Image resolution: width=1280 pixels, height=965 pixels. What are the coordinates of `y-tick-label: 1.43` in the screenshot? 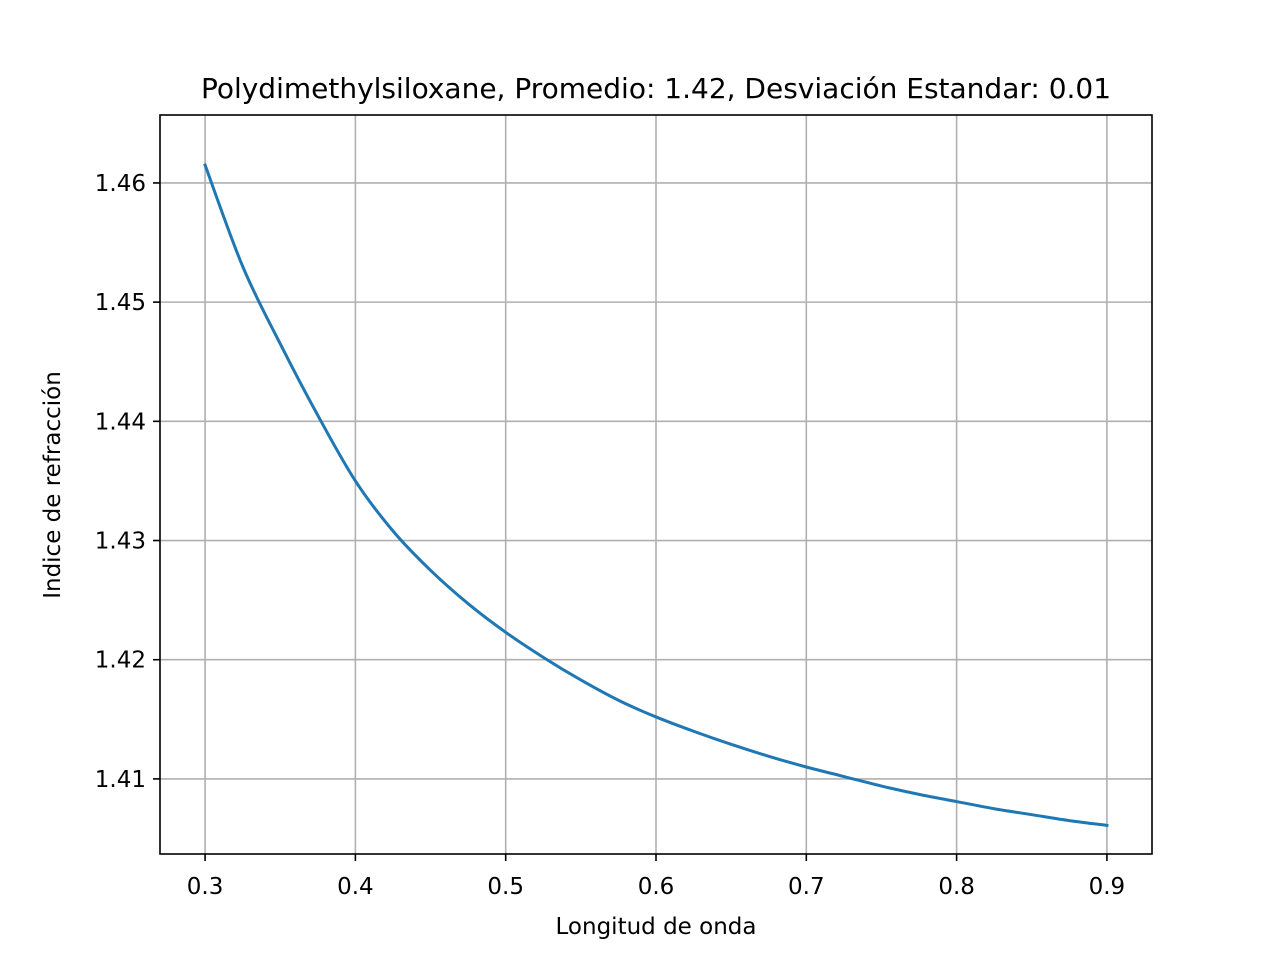 It's located at (120, 542).